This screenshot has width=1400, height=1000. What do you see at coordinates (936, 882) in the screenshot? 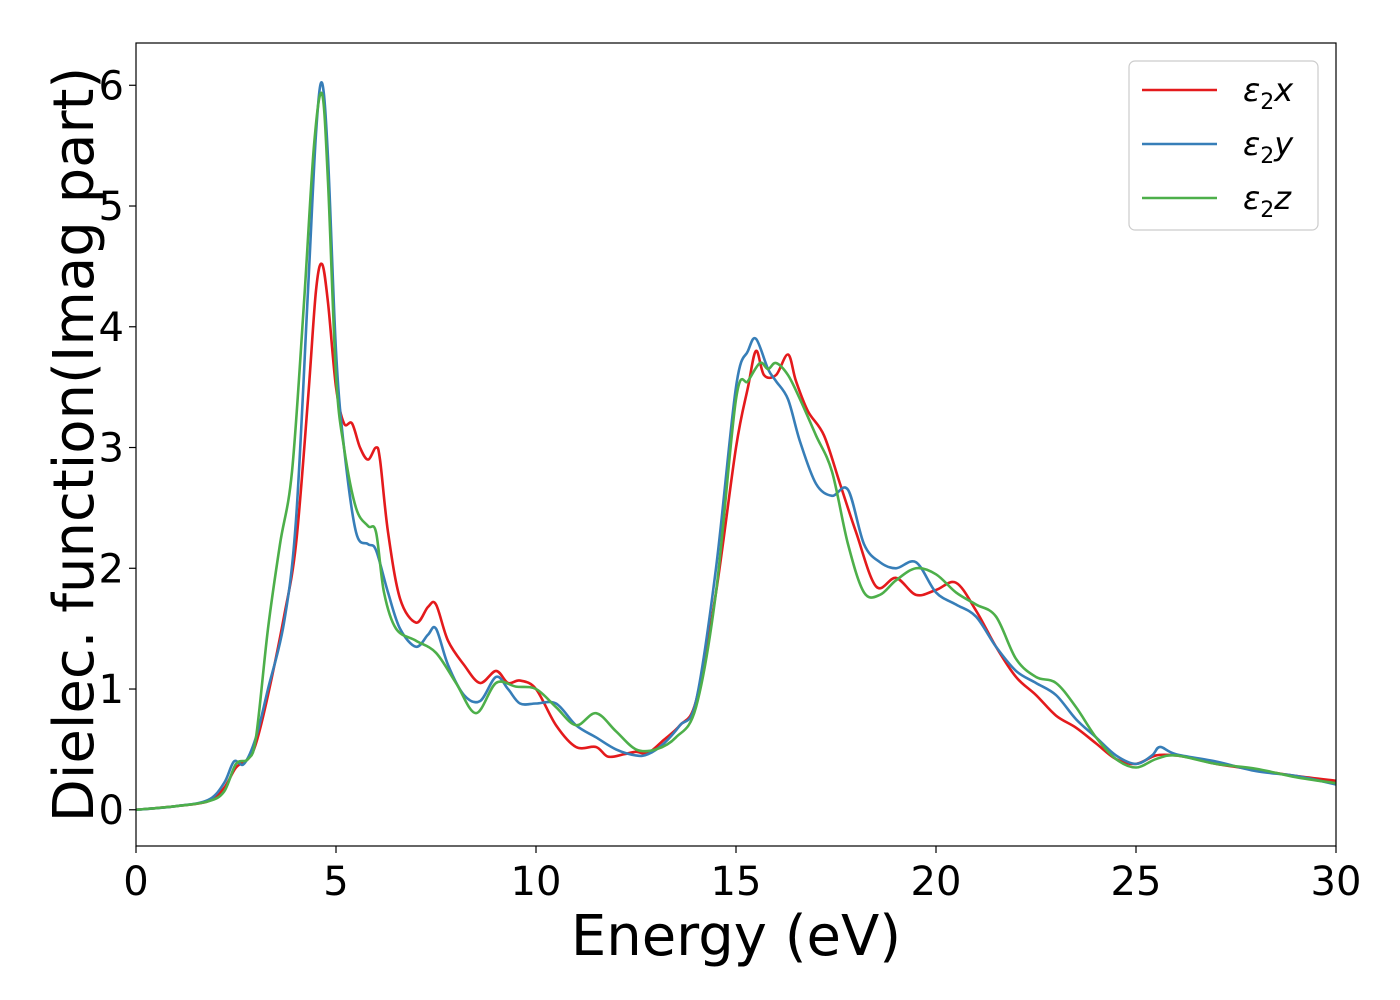
I see `x-tick-label: 20` at bounding box center [936, 882].